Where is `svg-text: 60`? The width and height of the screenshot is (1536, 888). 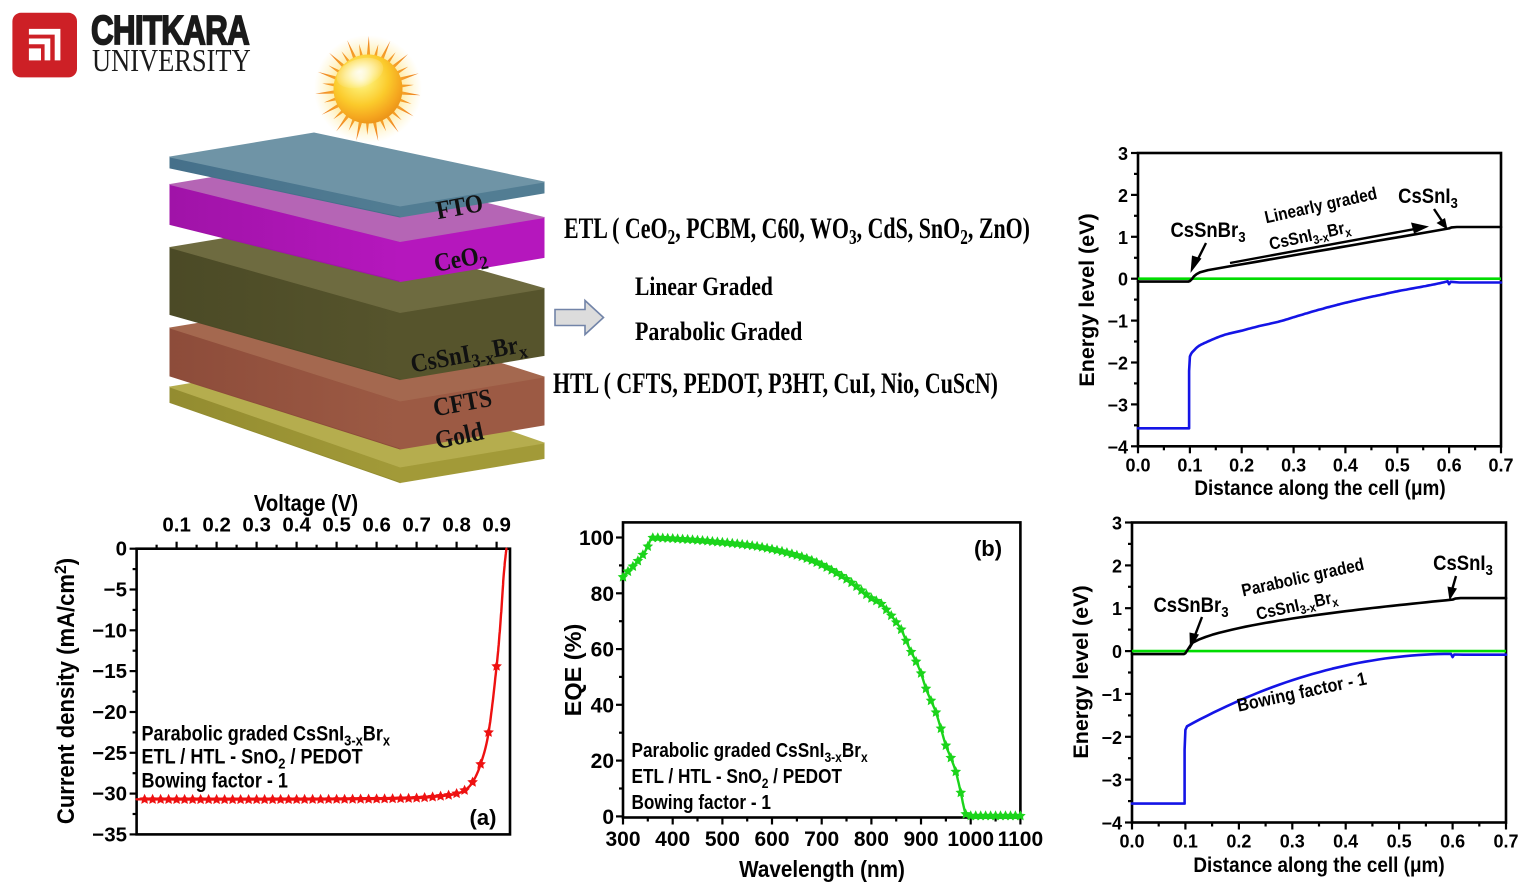
svg-text: 60 is located at coordinates (602, 650).